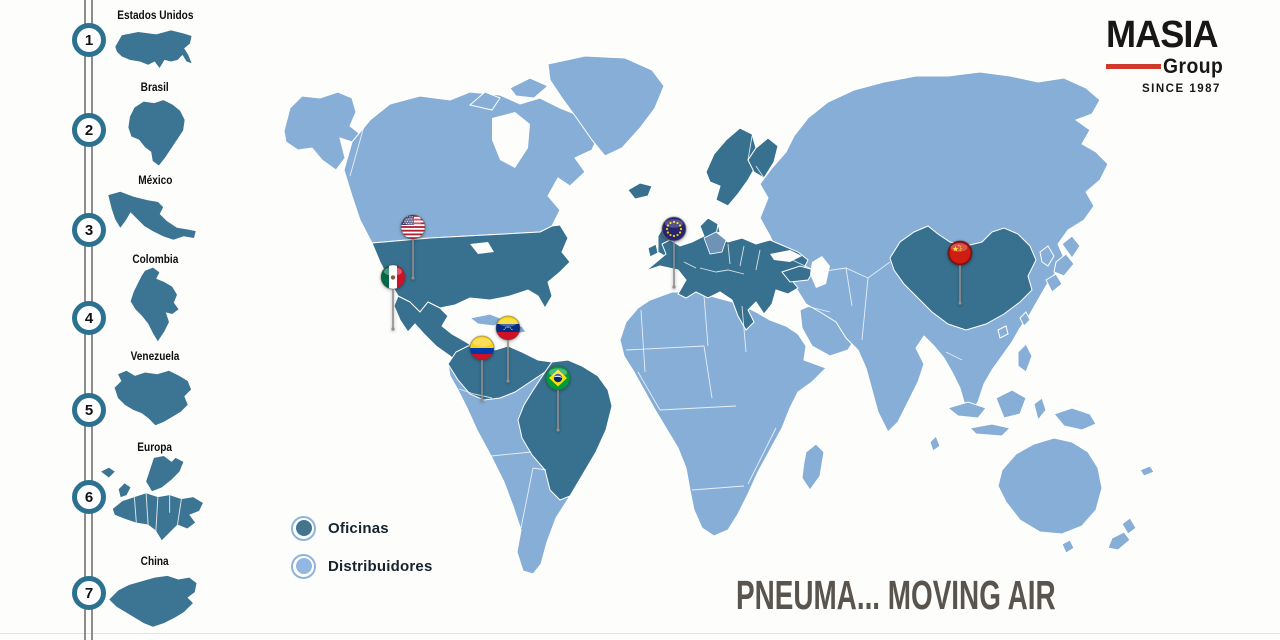 The image size is (1280, 640). Describe the element at coordinates (558, 398) in the screenshot. I see `pin-brasil` at that location.